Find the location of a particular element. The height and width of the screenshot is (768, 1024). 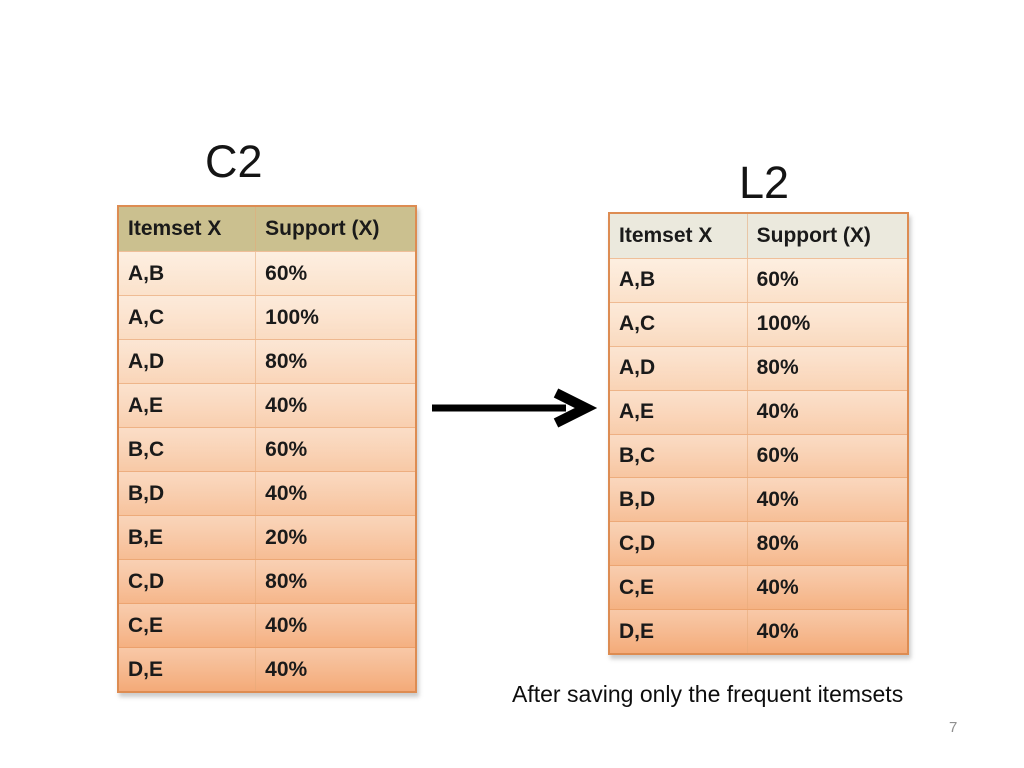

caption-text: After saving only the frequent itemsets is located at coordinates (708, 694).